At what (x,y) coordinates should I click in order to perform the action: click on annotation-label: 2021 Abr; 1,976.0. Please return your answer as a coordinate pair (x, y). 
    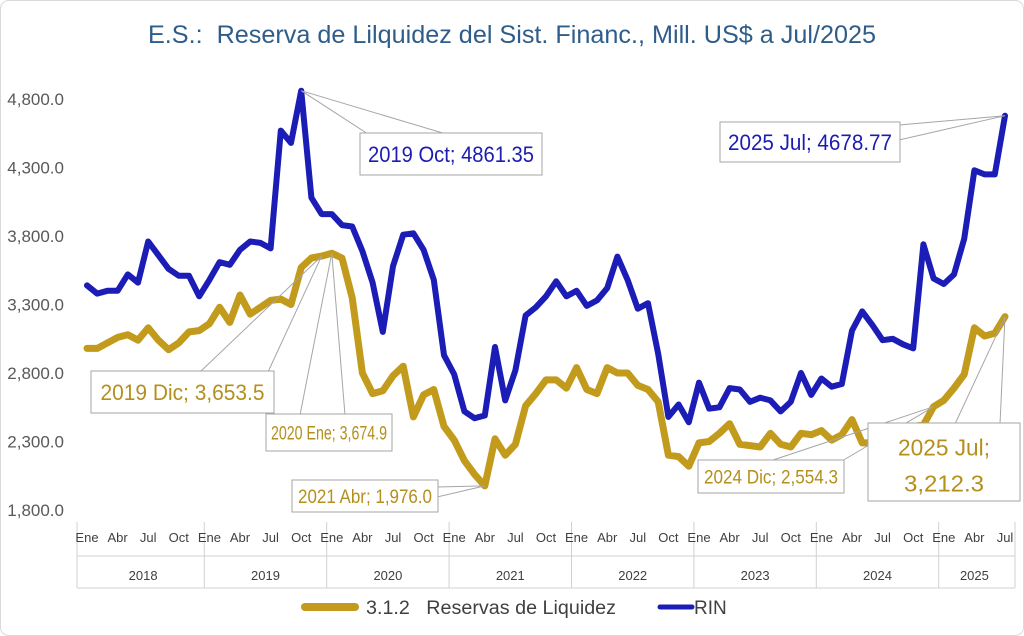
    Looking at the image, I should click on (365, 497).